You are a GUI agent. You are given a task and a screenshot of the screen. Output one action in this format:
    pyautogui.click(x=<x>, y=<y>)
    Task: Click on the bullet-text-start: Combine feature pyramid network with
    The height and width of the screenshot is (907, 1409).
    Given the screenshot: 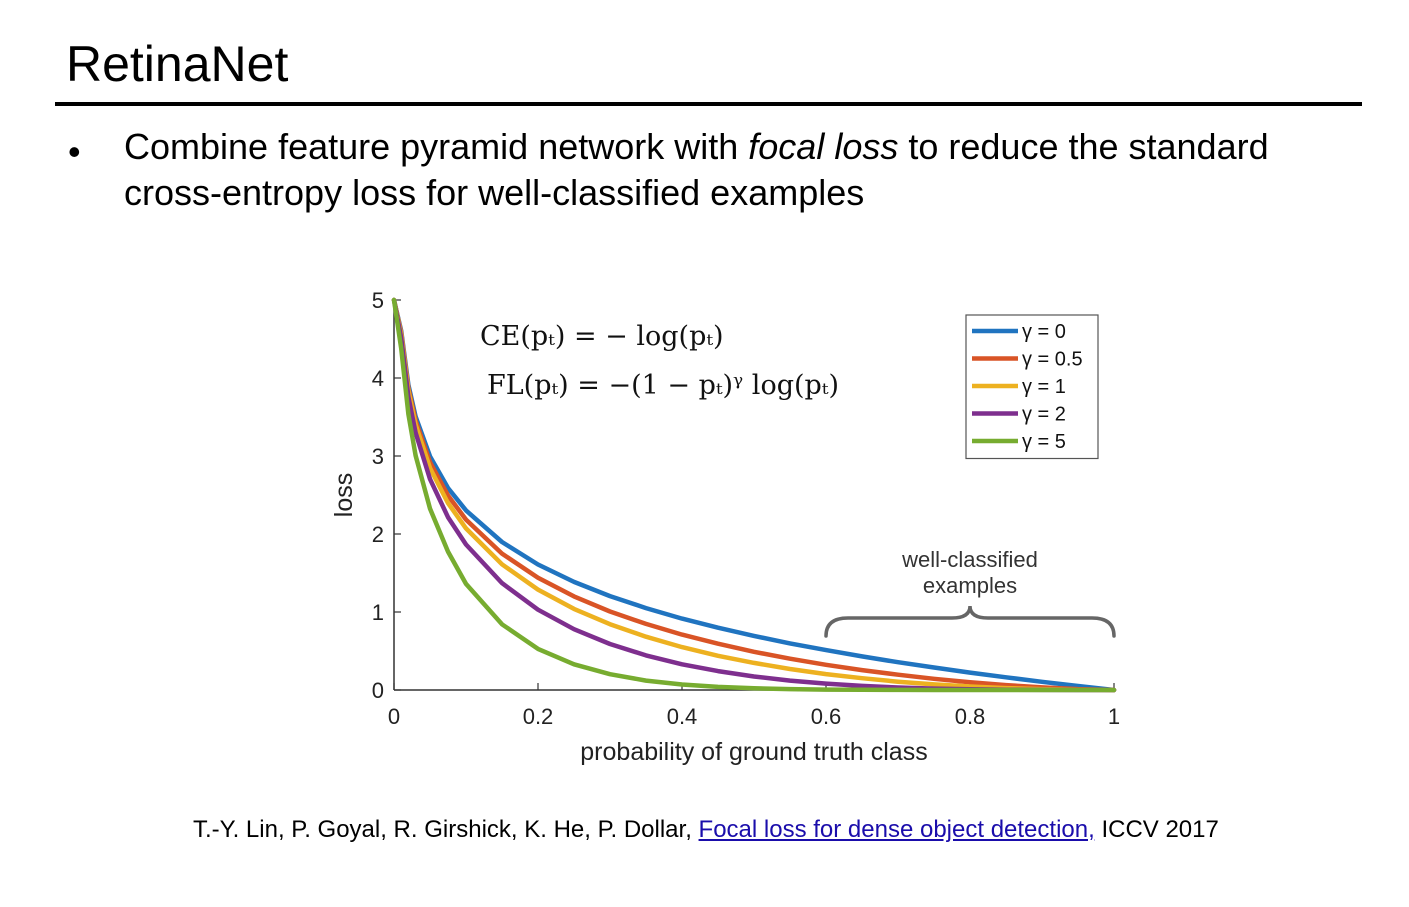 What is the action you would take?
    pyautogui.click(x=436, y=146)
    